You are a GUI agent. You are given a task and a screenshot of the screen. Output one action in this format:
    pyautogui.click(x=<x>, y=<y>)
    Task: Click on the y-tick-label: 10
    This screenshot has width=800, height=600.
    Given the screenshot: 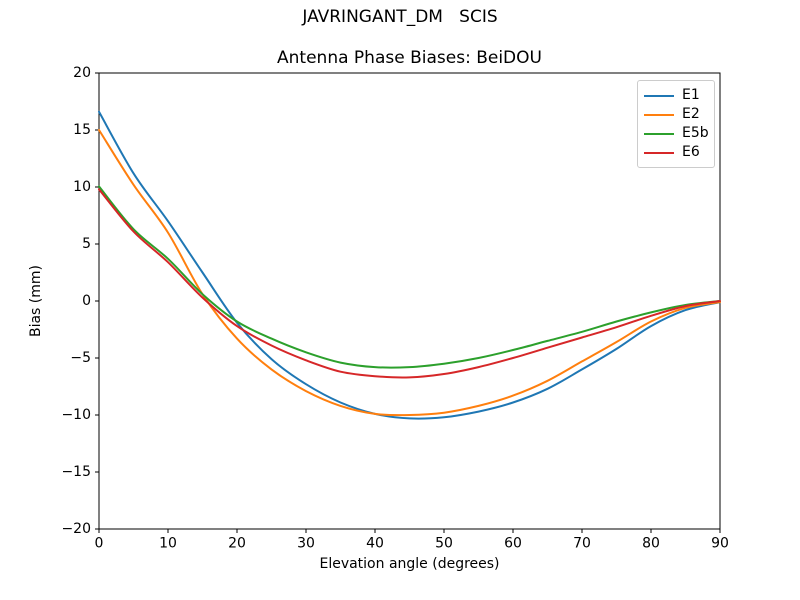 What is the action you would take?
    pyautogui.click(x=82, y=187)
    